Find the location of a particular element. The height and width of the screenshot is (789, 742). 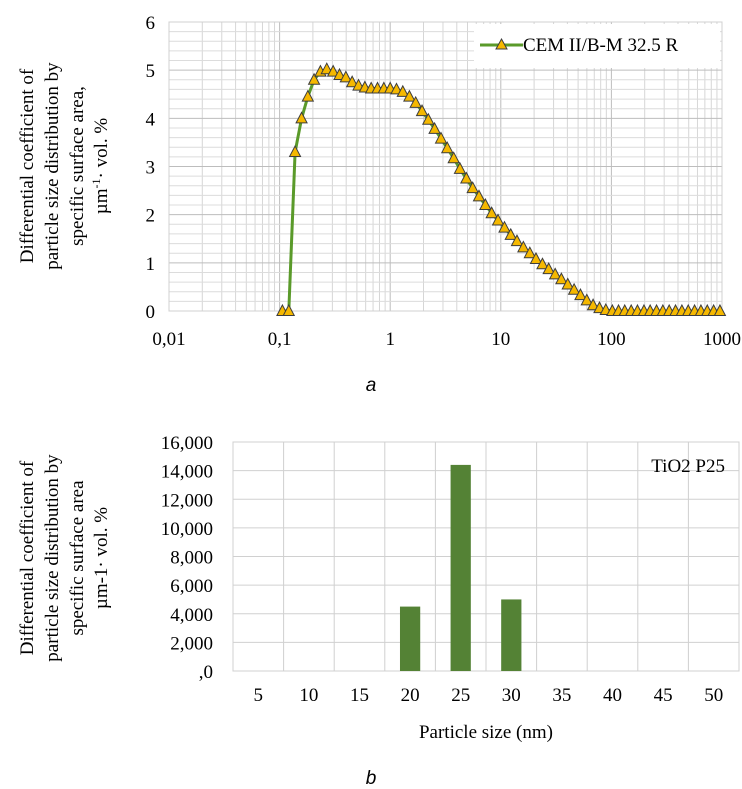

chart-a-panel-label: a is located at coordinates (371, 385).